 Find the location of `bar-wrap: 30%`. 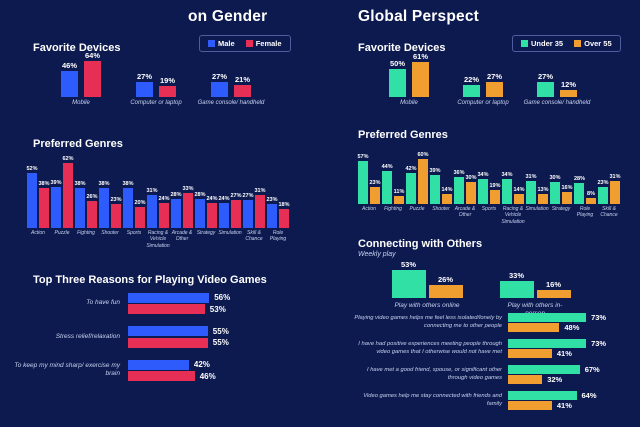

bar-wrap: 30% is located at coordinates (471, 189).